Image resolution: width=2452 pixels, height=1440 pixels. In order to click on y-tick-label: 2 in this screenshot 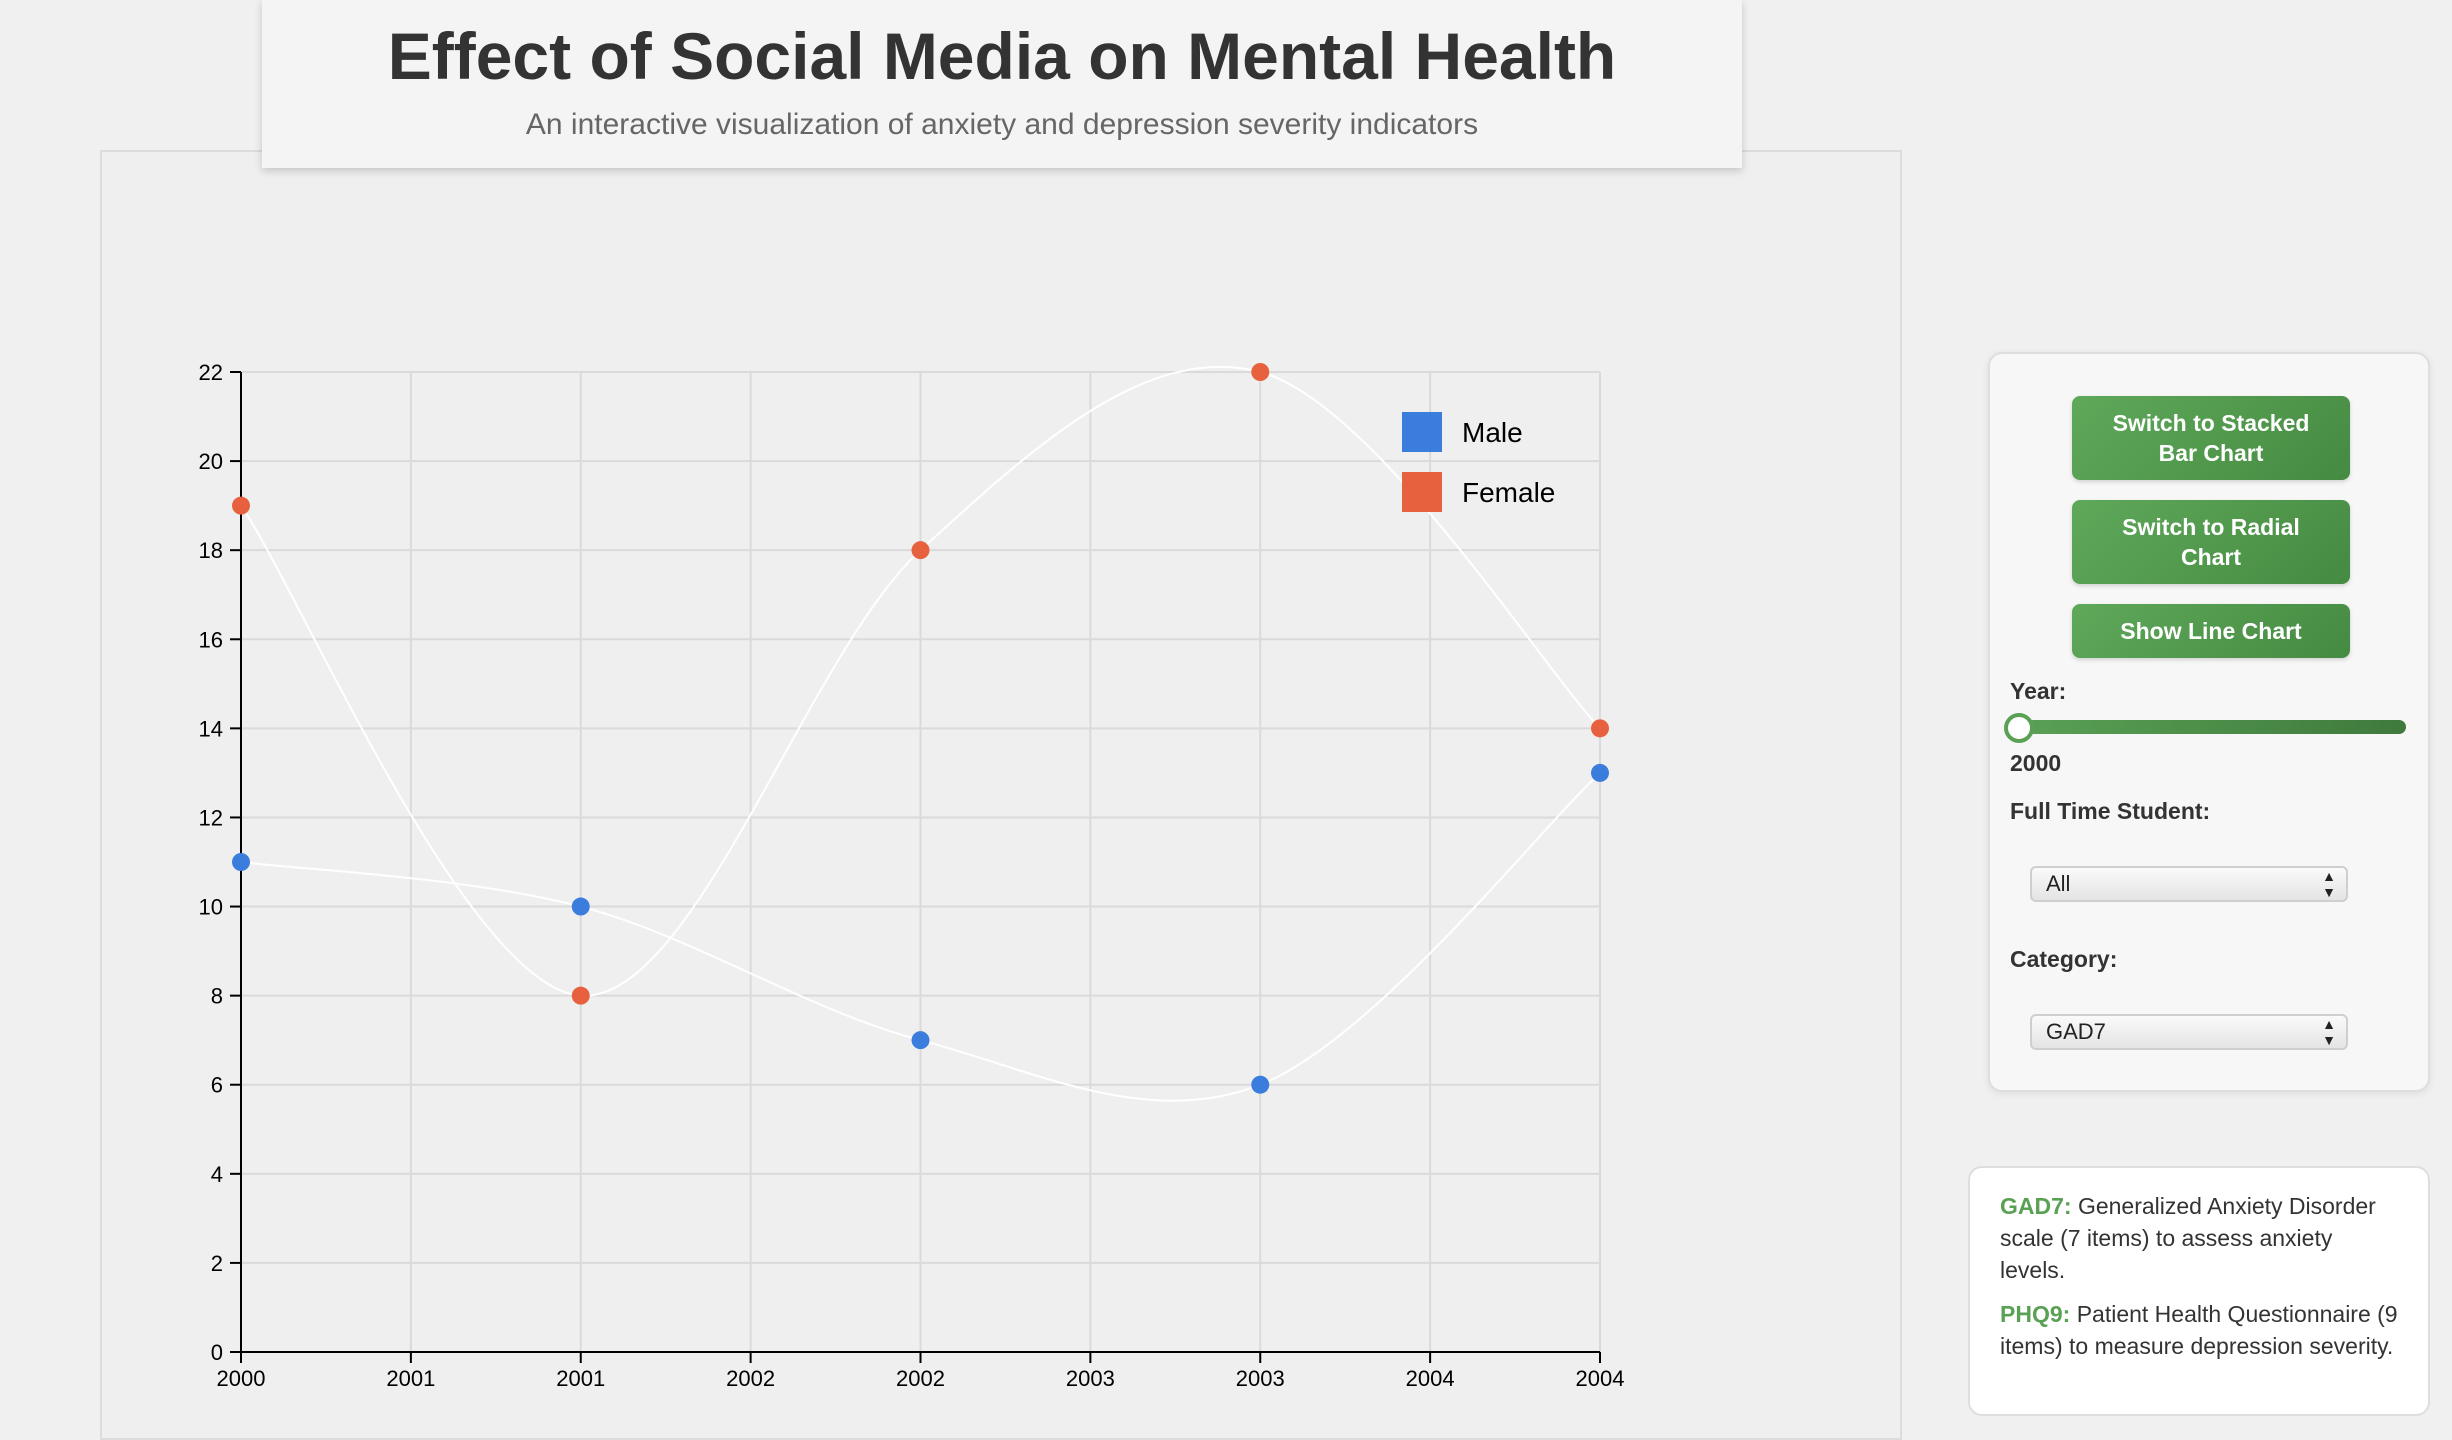, I will do `click(217, 1263)`.